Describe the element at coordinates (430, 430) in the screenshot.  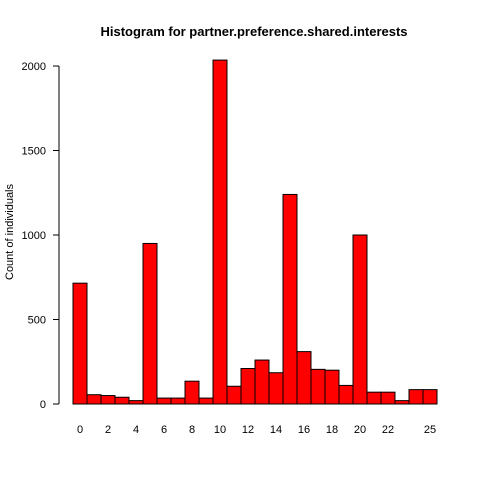
I see `x-tick-label-25: 25` at that location.